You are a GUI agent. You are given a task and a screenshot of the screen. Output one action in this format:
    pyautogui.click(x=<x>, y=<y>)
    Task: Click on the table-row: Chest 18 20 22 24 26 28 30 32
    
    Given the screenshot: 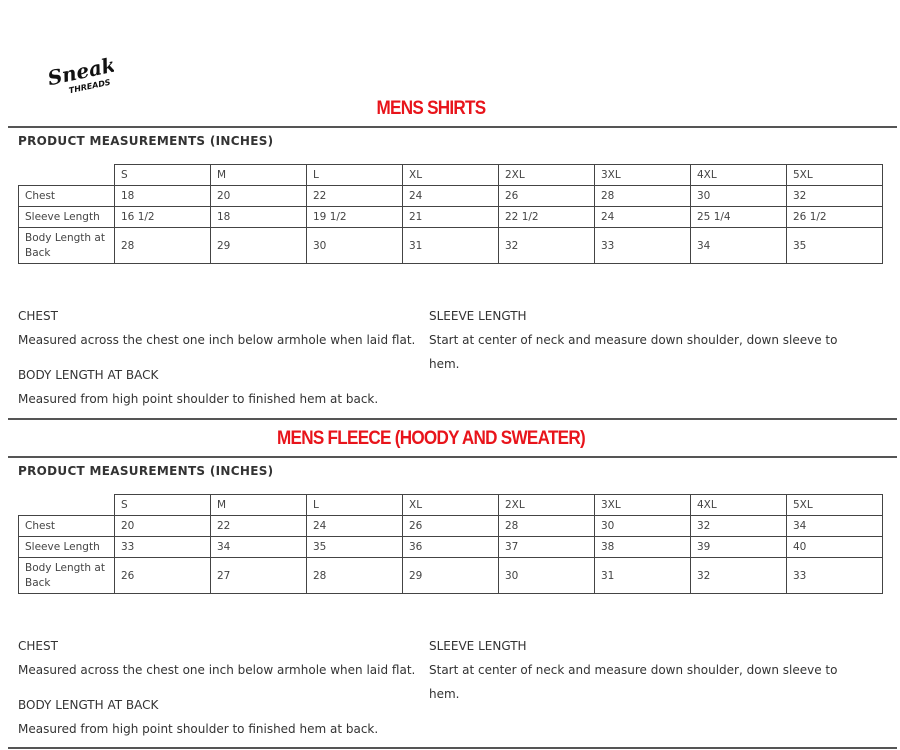 What is the action you would take?
    pyautogui.click(x=450, y=196)
    